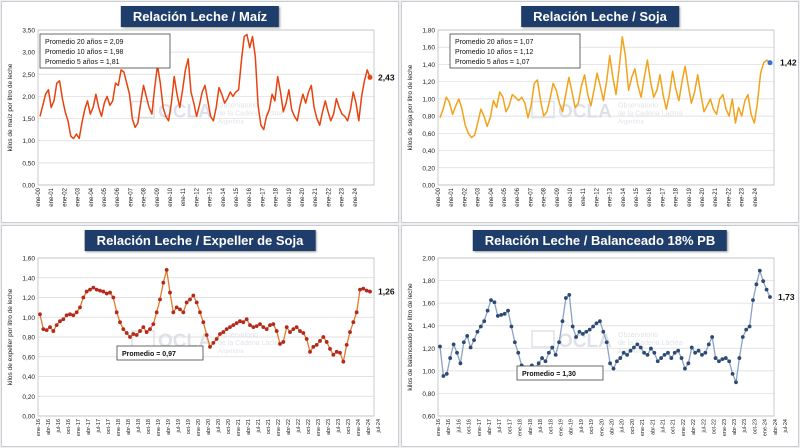 This screenshot has height=448, width=800. I want to click on y-tick-label: 0,40, so click(428, 151).